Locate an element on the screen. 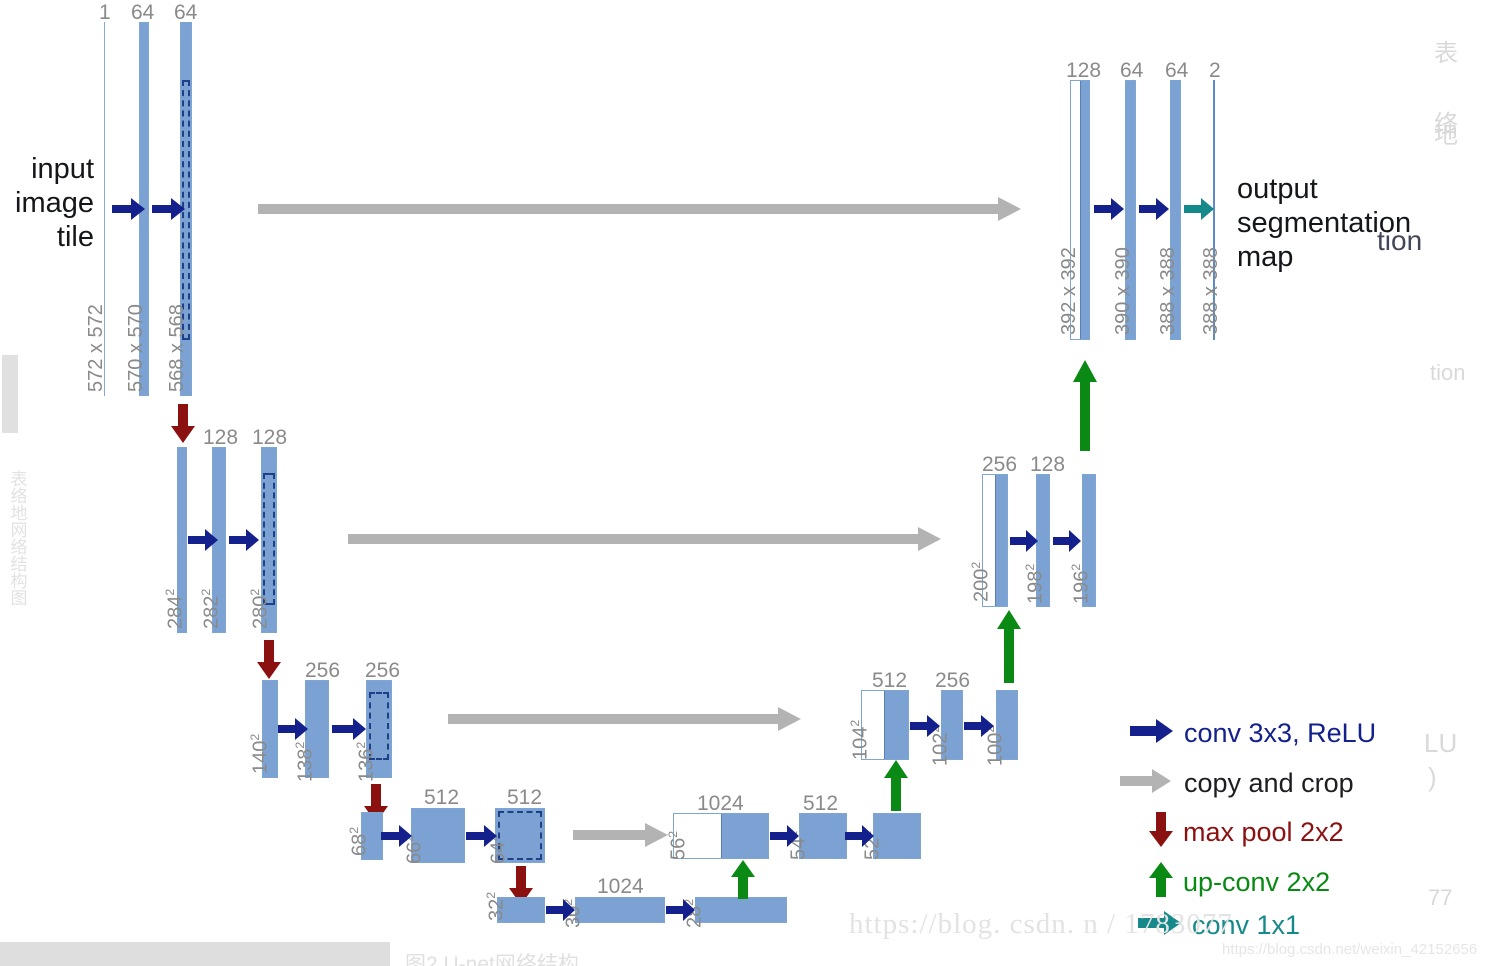 The width and height of the screenshot is (1501, 966). conv-arrow-bottleneck-b is located at coordinates (681, 910).